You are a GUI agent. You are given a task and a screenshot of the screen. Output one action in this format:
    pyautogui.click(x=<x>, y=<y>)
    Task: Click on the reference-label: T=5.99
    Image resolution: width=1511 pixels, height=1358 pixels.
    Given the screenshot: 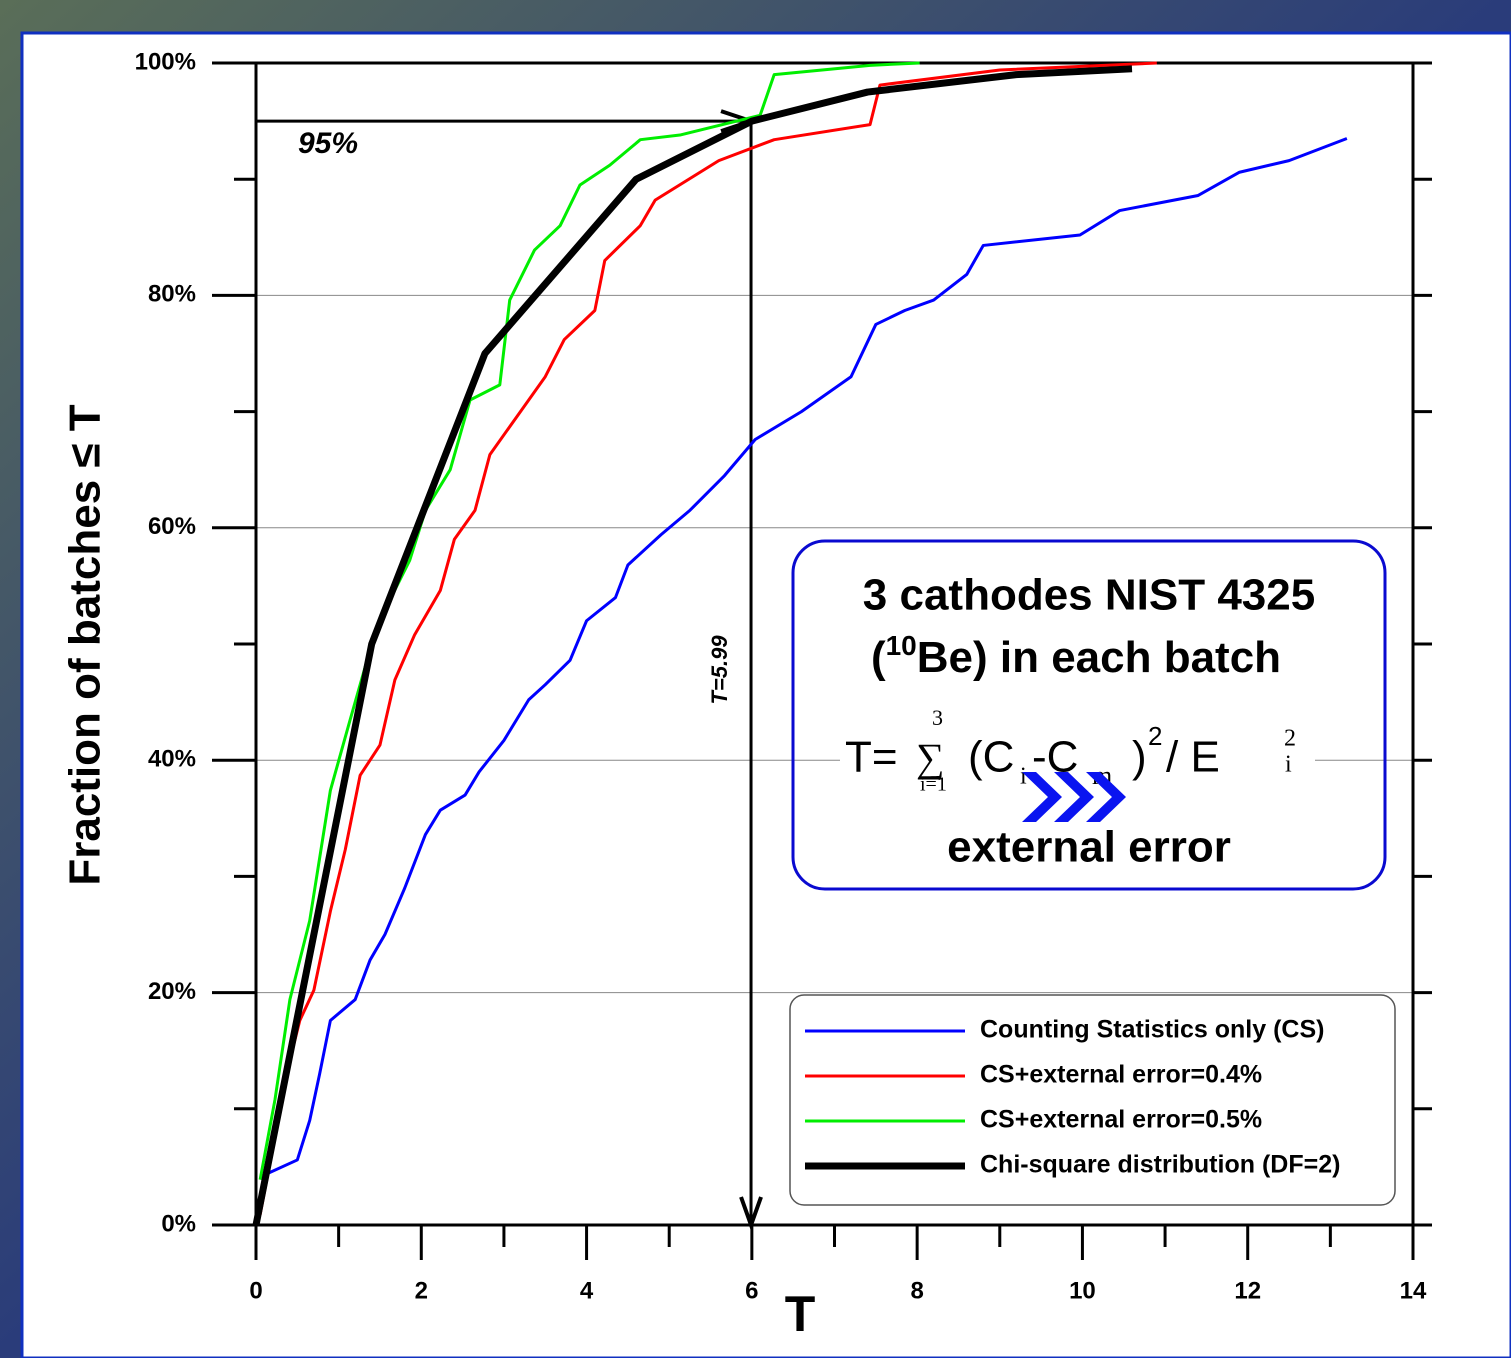 What is the action you would take?
    pyautogui.click(x=719, y=670)
    